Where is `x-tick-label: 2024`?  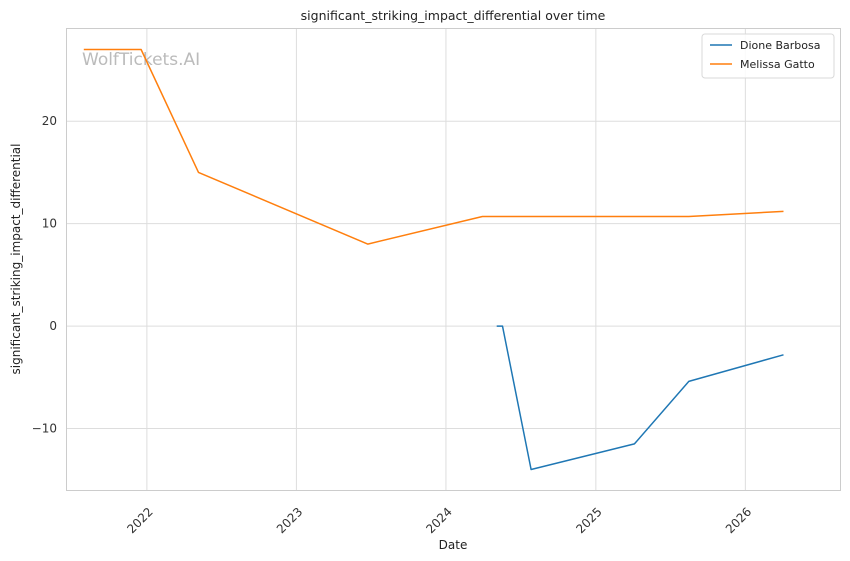 x-tick-label: 2024 is located at coordinates (438, 520).